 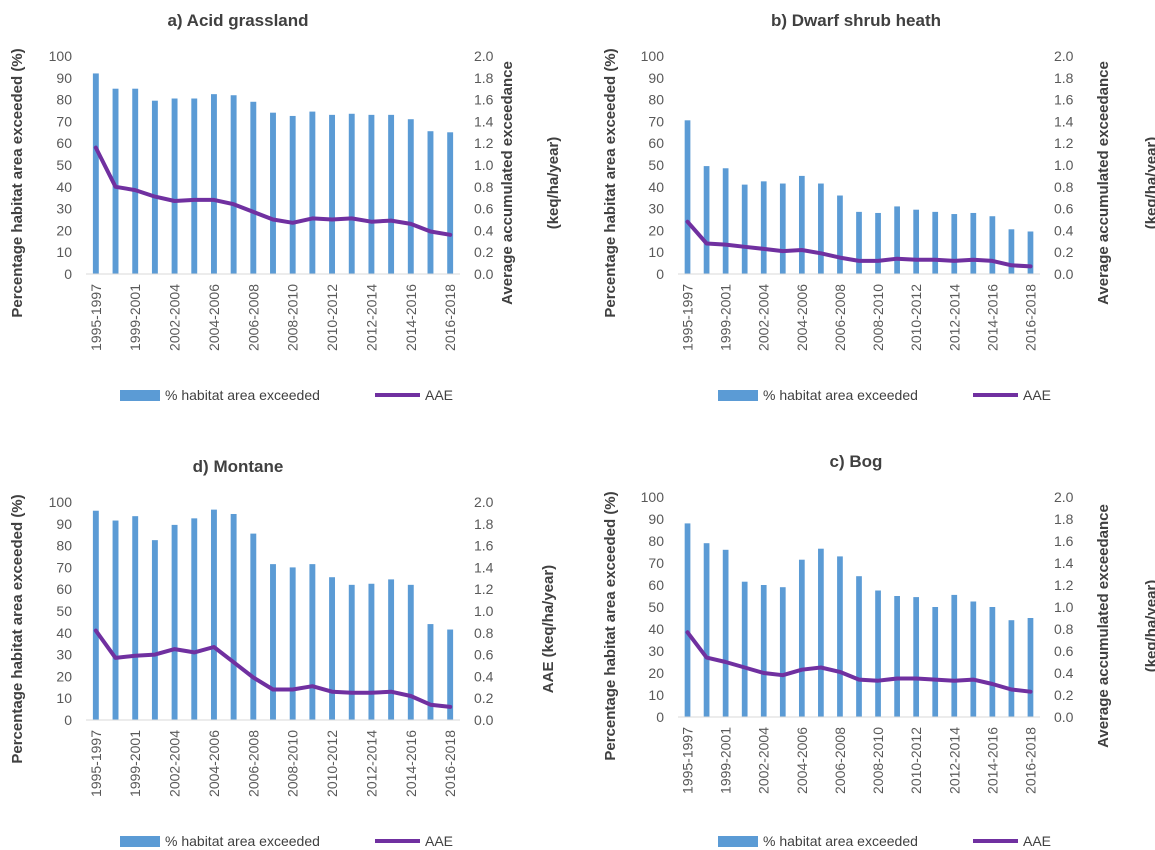 I want to click on y2-tick-label: 1.6, so click(x=1064, y=100).